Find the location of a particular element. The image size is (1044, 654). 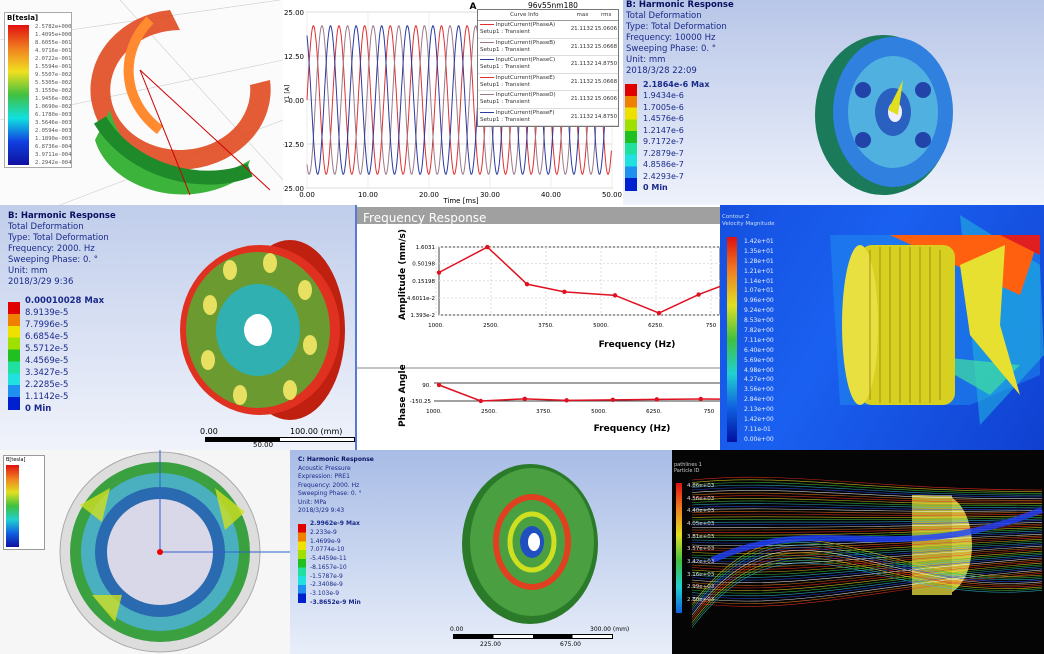

legend-value: 1.21e+01 is located at coordinates (759, 271).